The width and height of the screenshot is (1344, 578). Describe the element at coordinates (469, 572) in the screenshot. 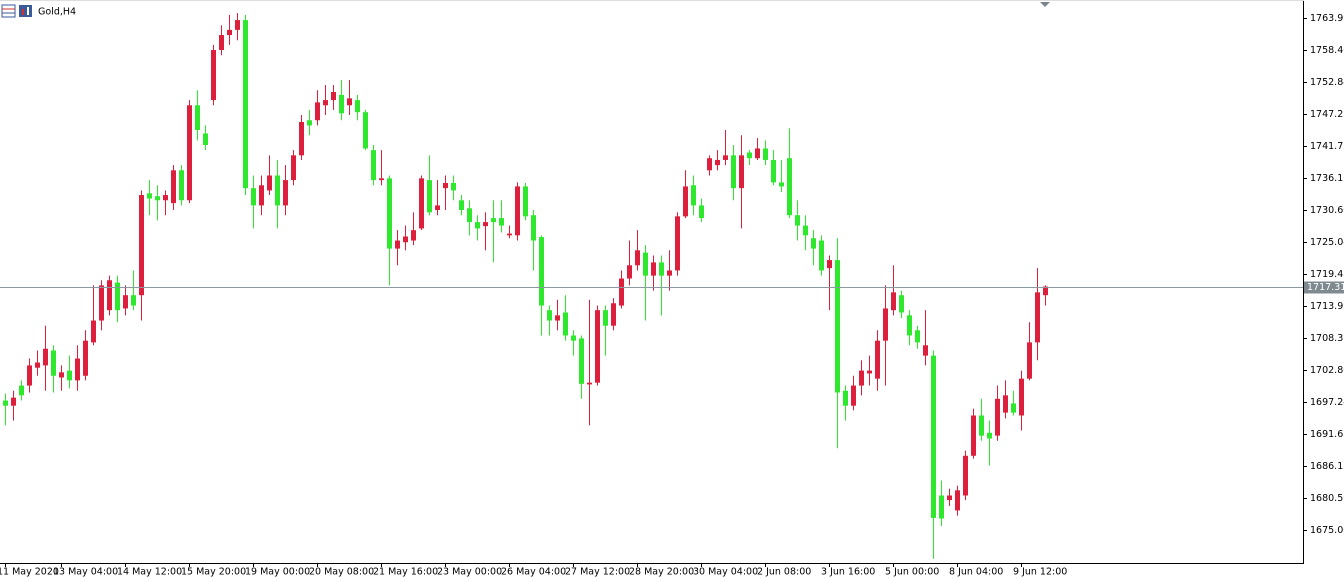

I see `x-tick-label: 23 May 00:00` at that location.